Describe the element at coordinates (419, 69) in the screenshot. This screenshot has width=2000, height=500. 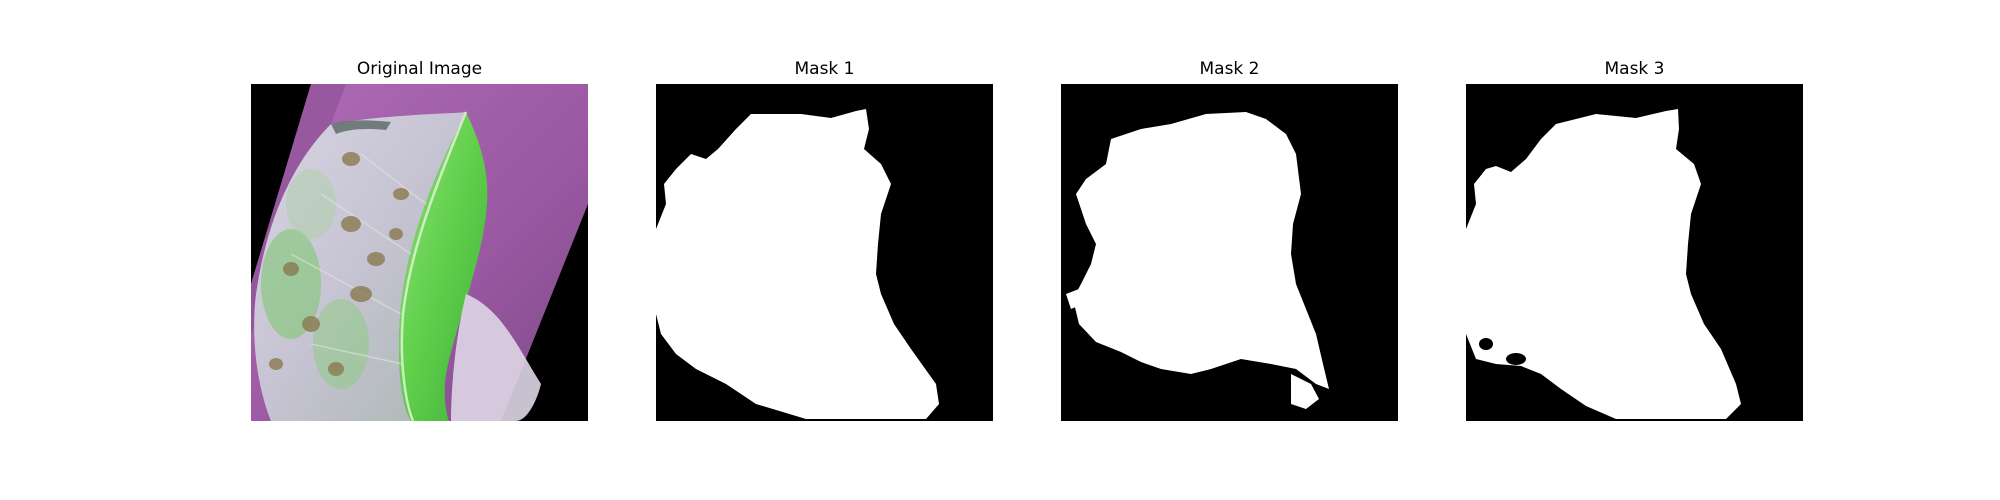
I see `panel-title-original-image: Original Image` at that location.